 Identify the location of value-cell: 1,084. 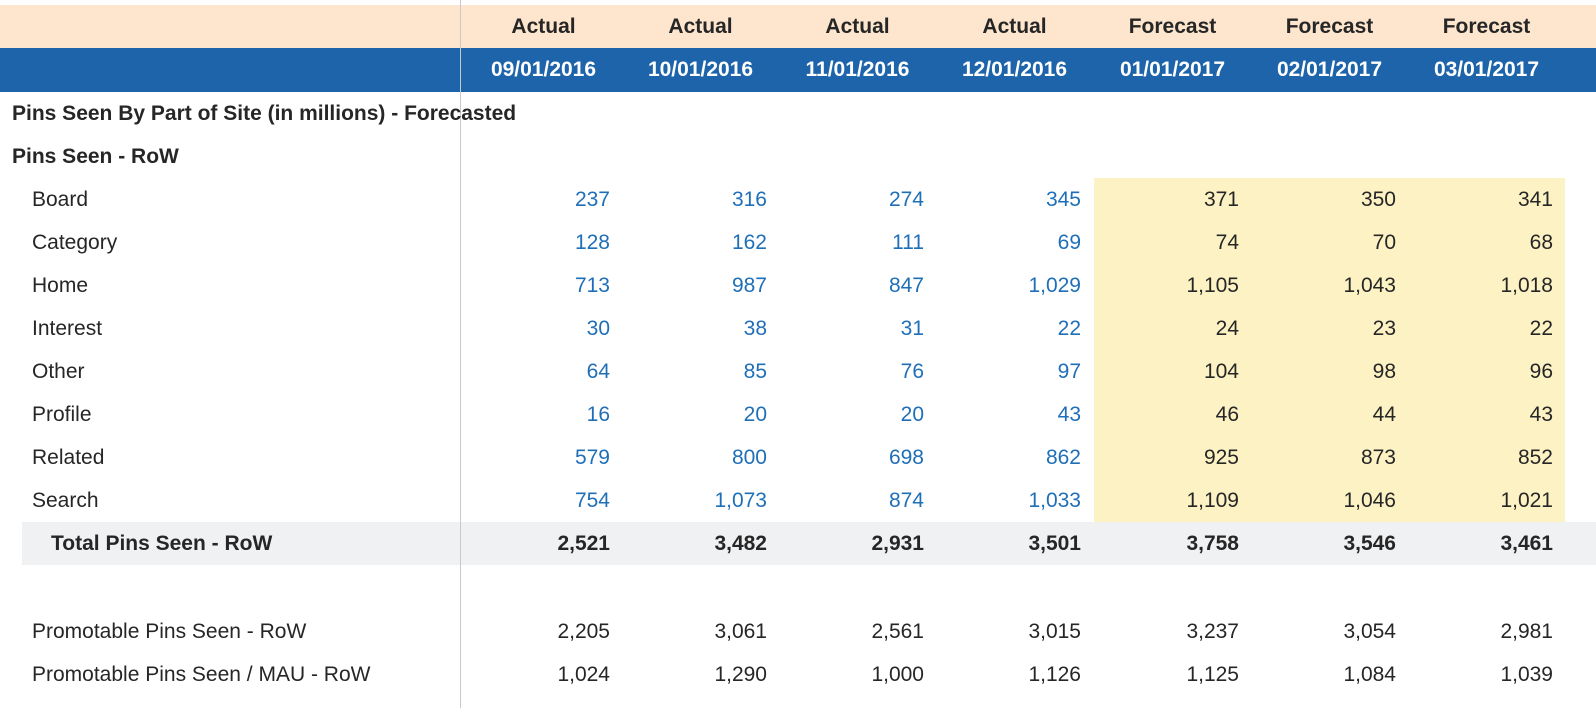
(1369, 674).